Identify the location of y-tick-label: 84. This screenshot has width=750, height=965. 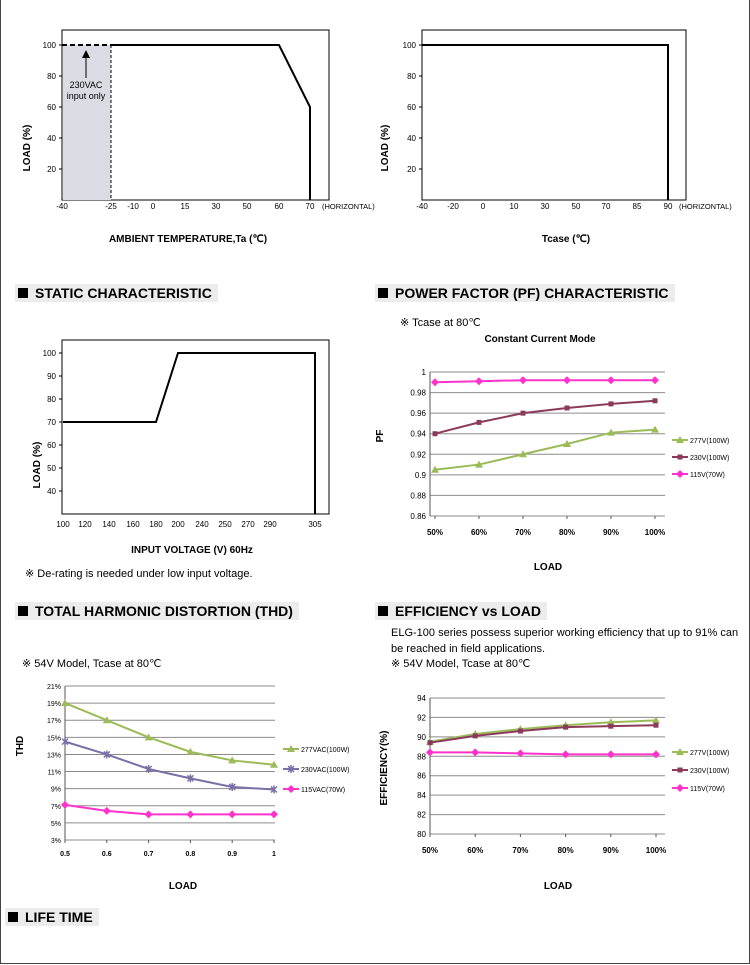
(421, 795).